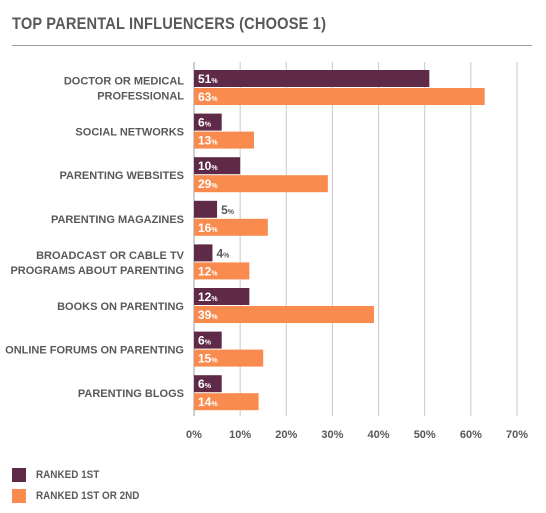 The width and height of the screenshot is (546, 513). Describe the element at coordinates (208, 166) in the screenshot. I see `data-label: 10%` at that location.